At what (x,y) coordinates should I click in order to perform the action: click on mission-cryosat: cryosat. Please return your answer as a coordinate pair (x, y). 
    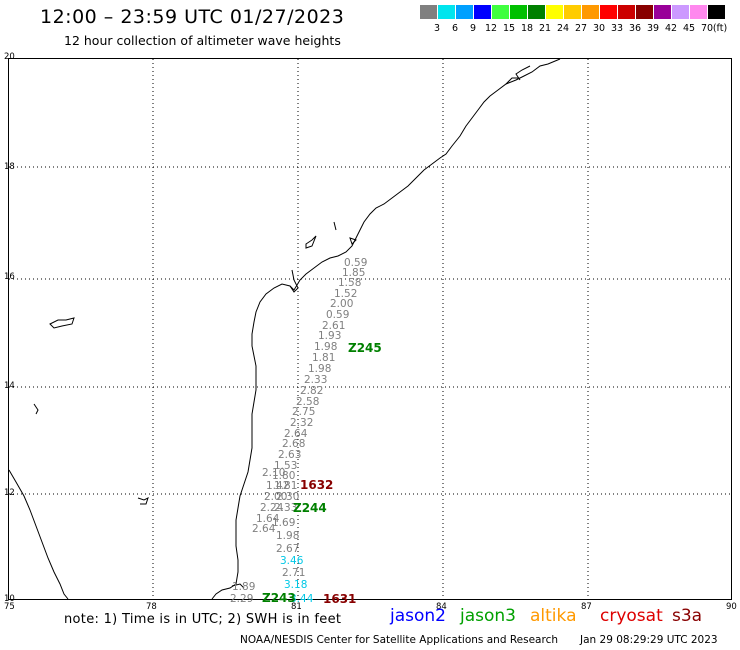
    Looking at the image, I should click on (631, 616).